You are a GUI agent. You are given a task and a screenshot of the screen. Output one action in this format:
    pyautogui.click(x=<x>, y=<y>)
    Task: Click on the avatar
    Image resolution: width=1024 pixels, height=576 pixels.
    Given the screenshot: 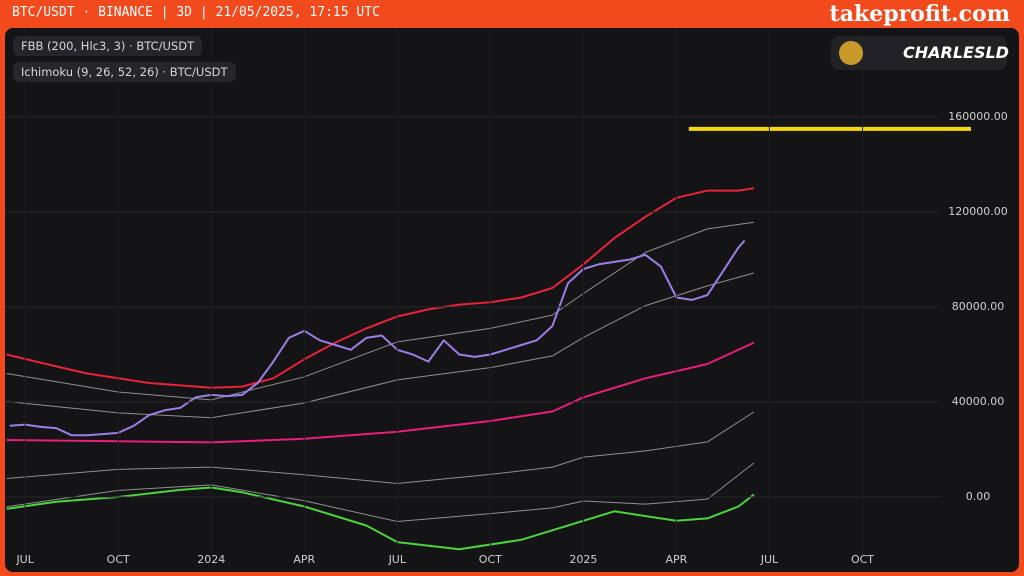 What is the action you would take?
    pyautogui.click(x=851, y=53)
    